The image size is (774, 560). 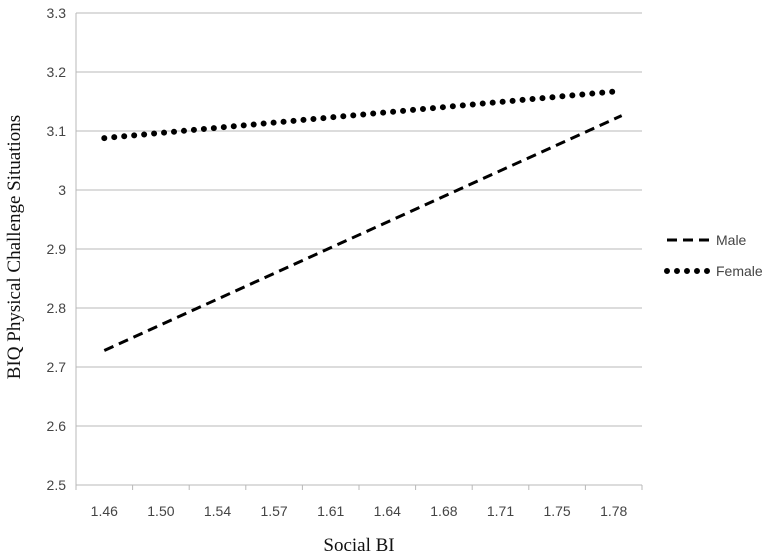 What do you see at coordinates (500, 511) in the screenshot?
I see `x-tick-label: 1.71` at bounding box center [500, 511].